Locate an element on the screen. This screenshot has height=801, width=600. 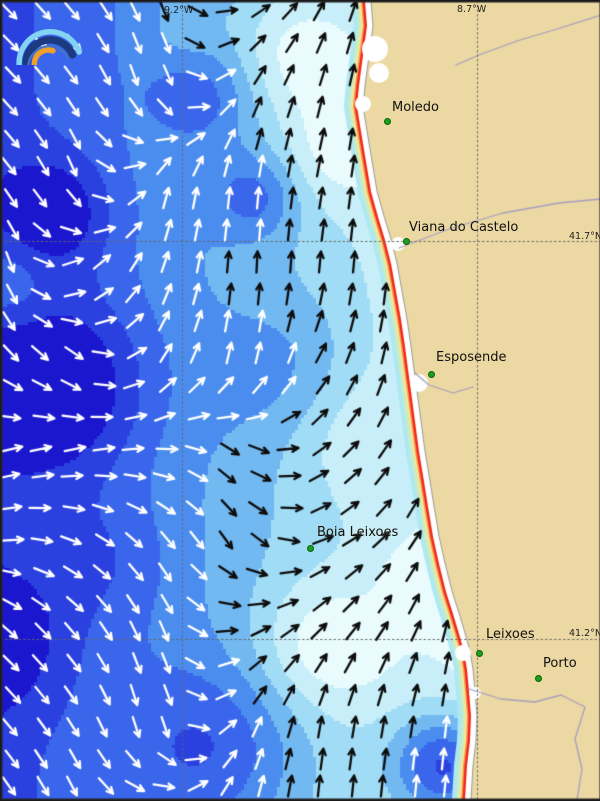
station-dot-esposende is located at coordinates (431, 374).